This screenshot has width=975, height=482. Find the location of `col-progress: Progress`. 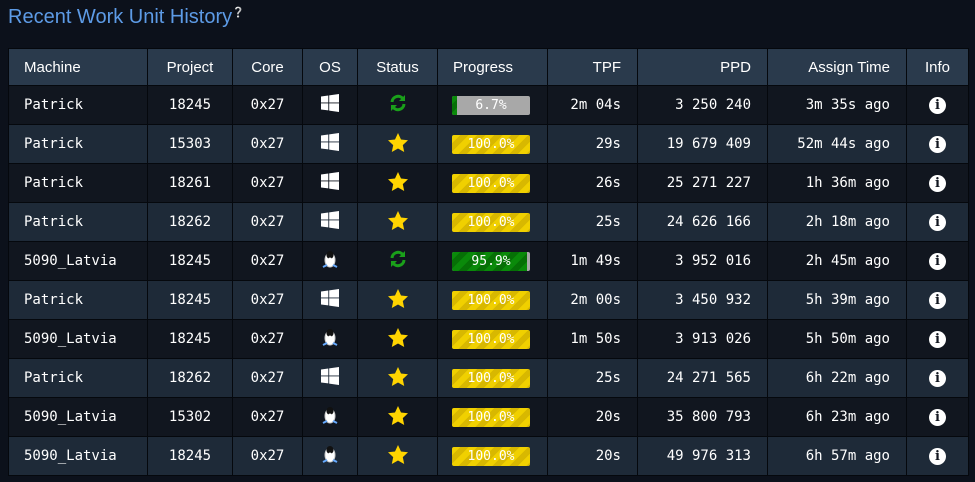

col-progress: Progress is located at coordinates (492, 67).